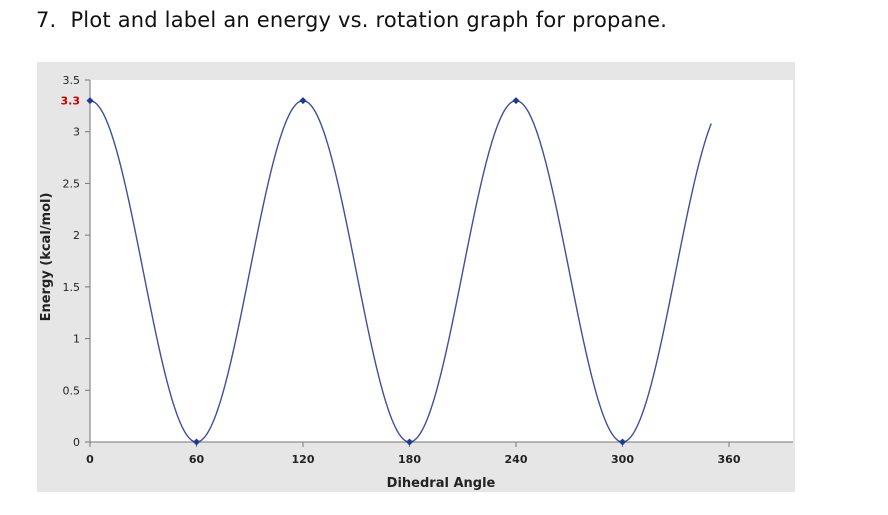 The width and height of the screenshot is (888, 515). What do you see at coordinates (72, 287) in the screenshot?
I see `y-tick-label: 1.5` at bounding box center [72, 287].